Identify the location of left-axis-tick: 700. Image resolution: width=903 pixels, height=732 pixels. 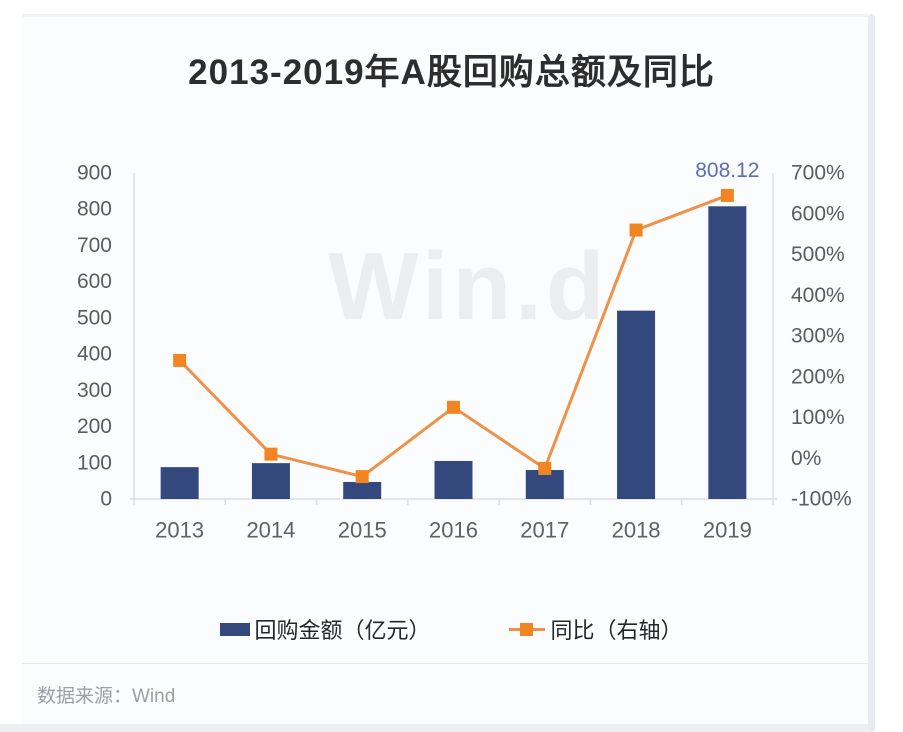
(94, 245).